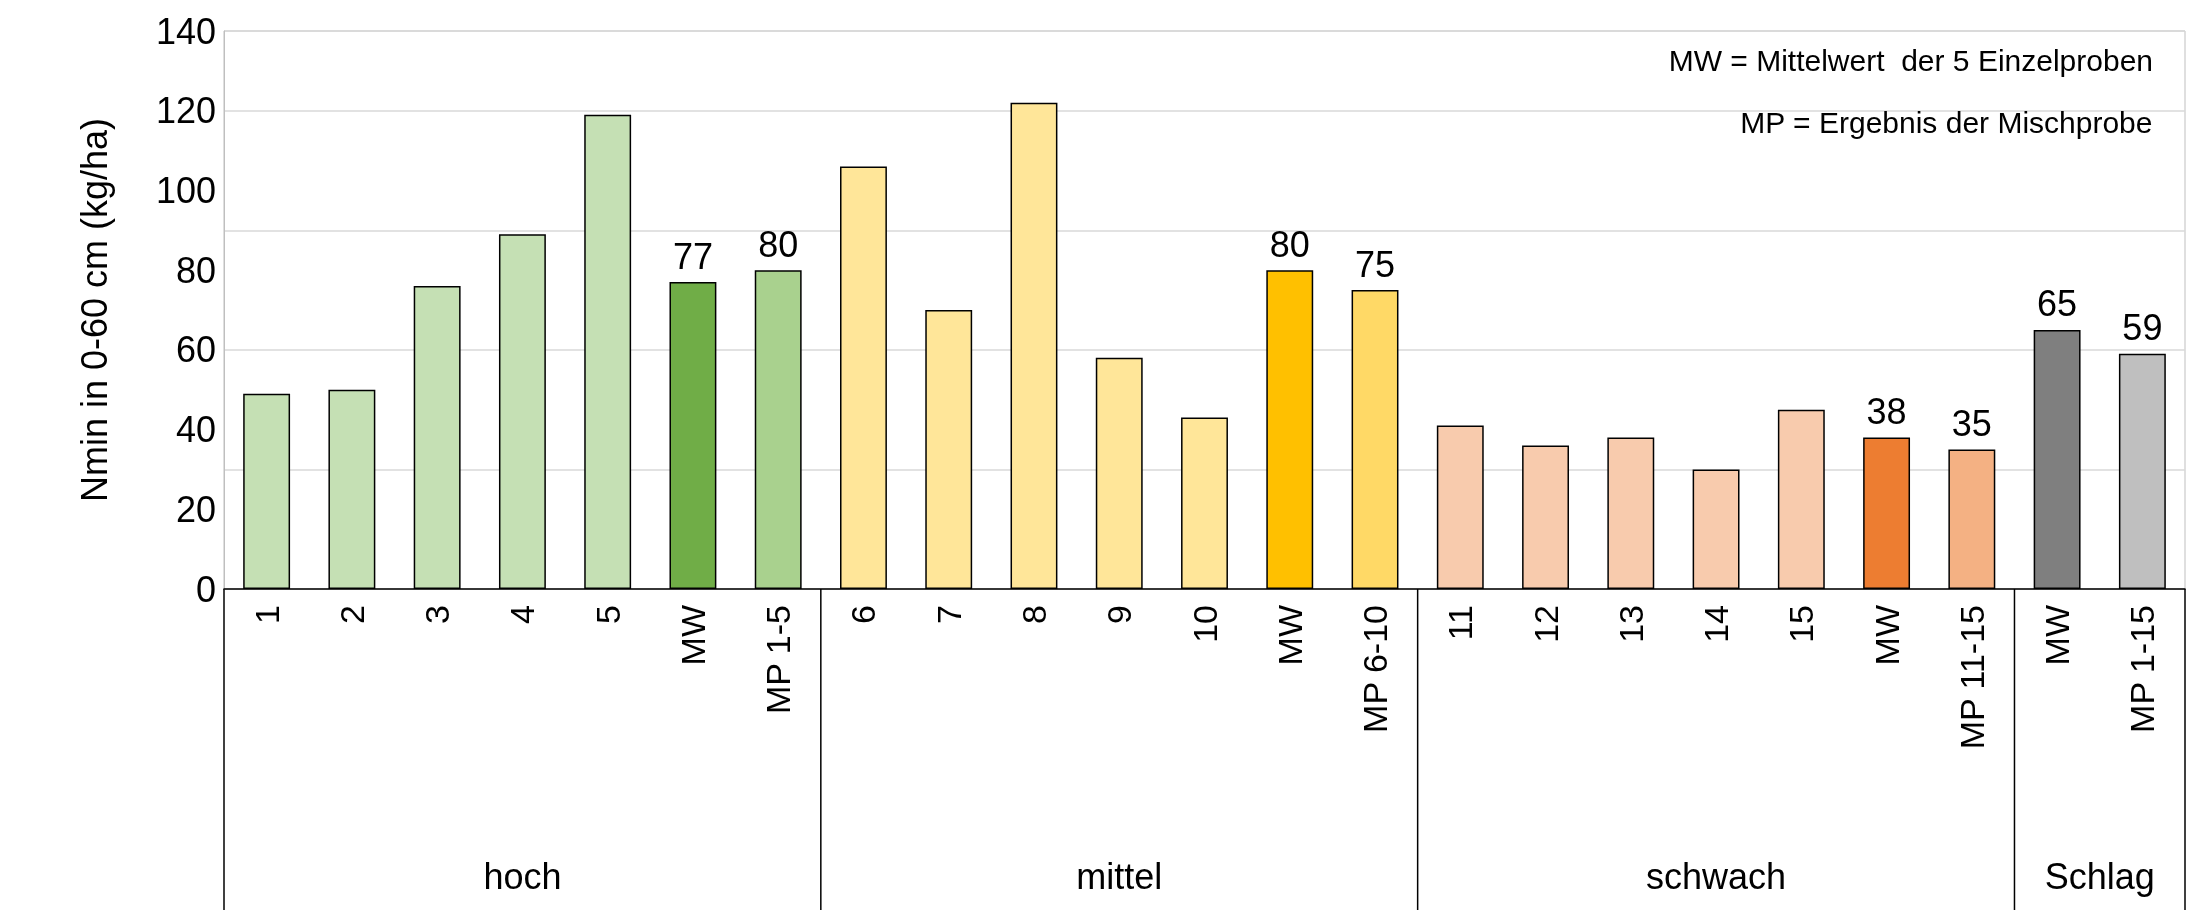  Describe the element at coordinates (863, 614) in the screenshot. I see `x-tick-label: 6` at that location.